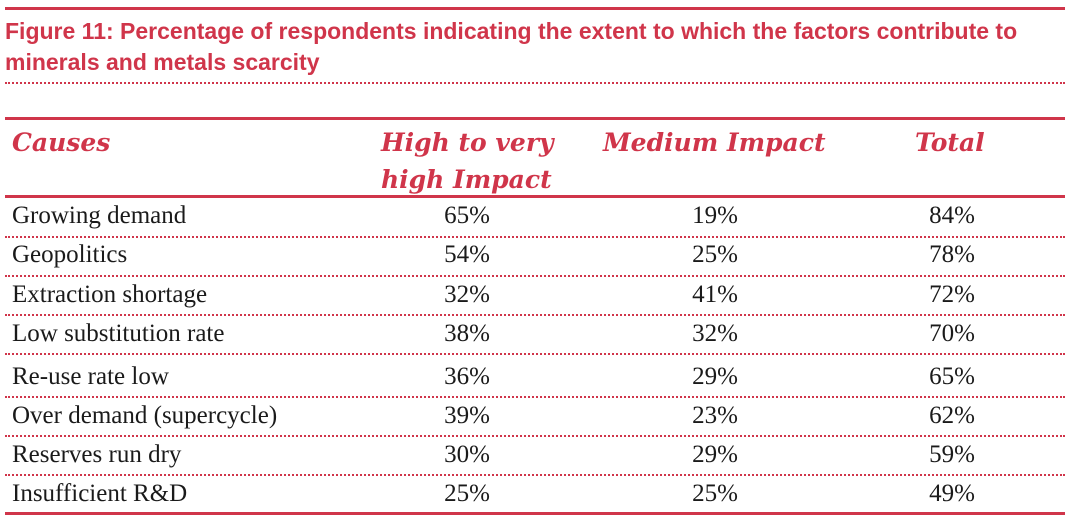  What do you see at coordinates (952, 294) in the screenshot?
I see `row-total: 72%` at bounding box center [952, 294].